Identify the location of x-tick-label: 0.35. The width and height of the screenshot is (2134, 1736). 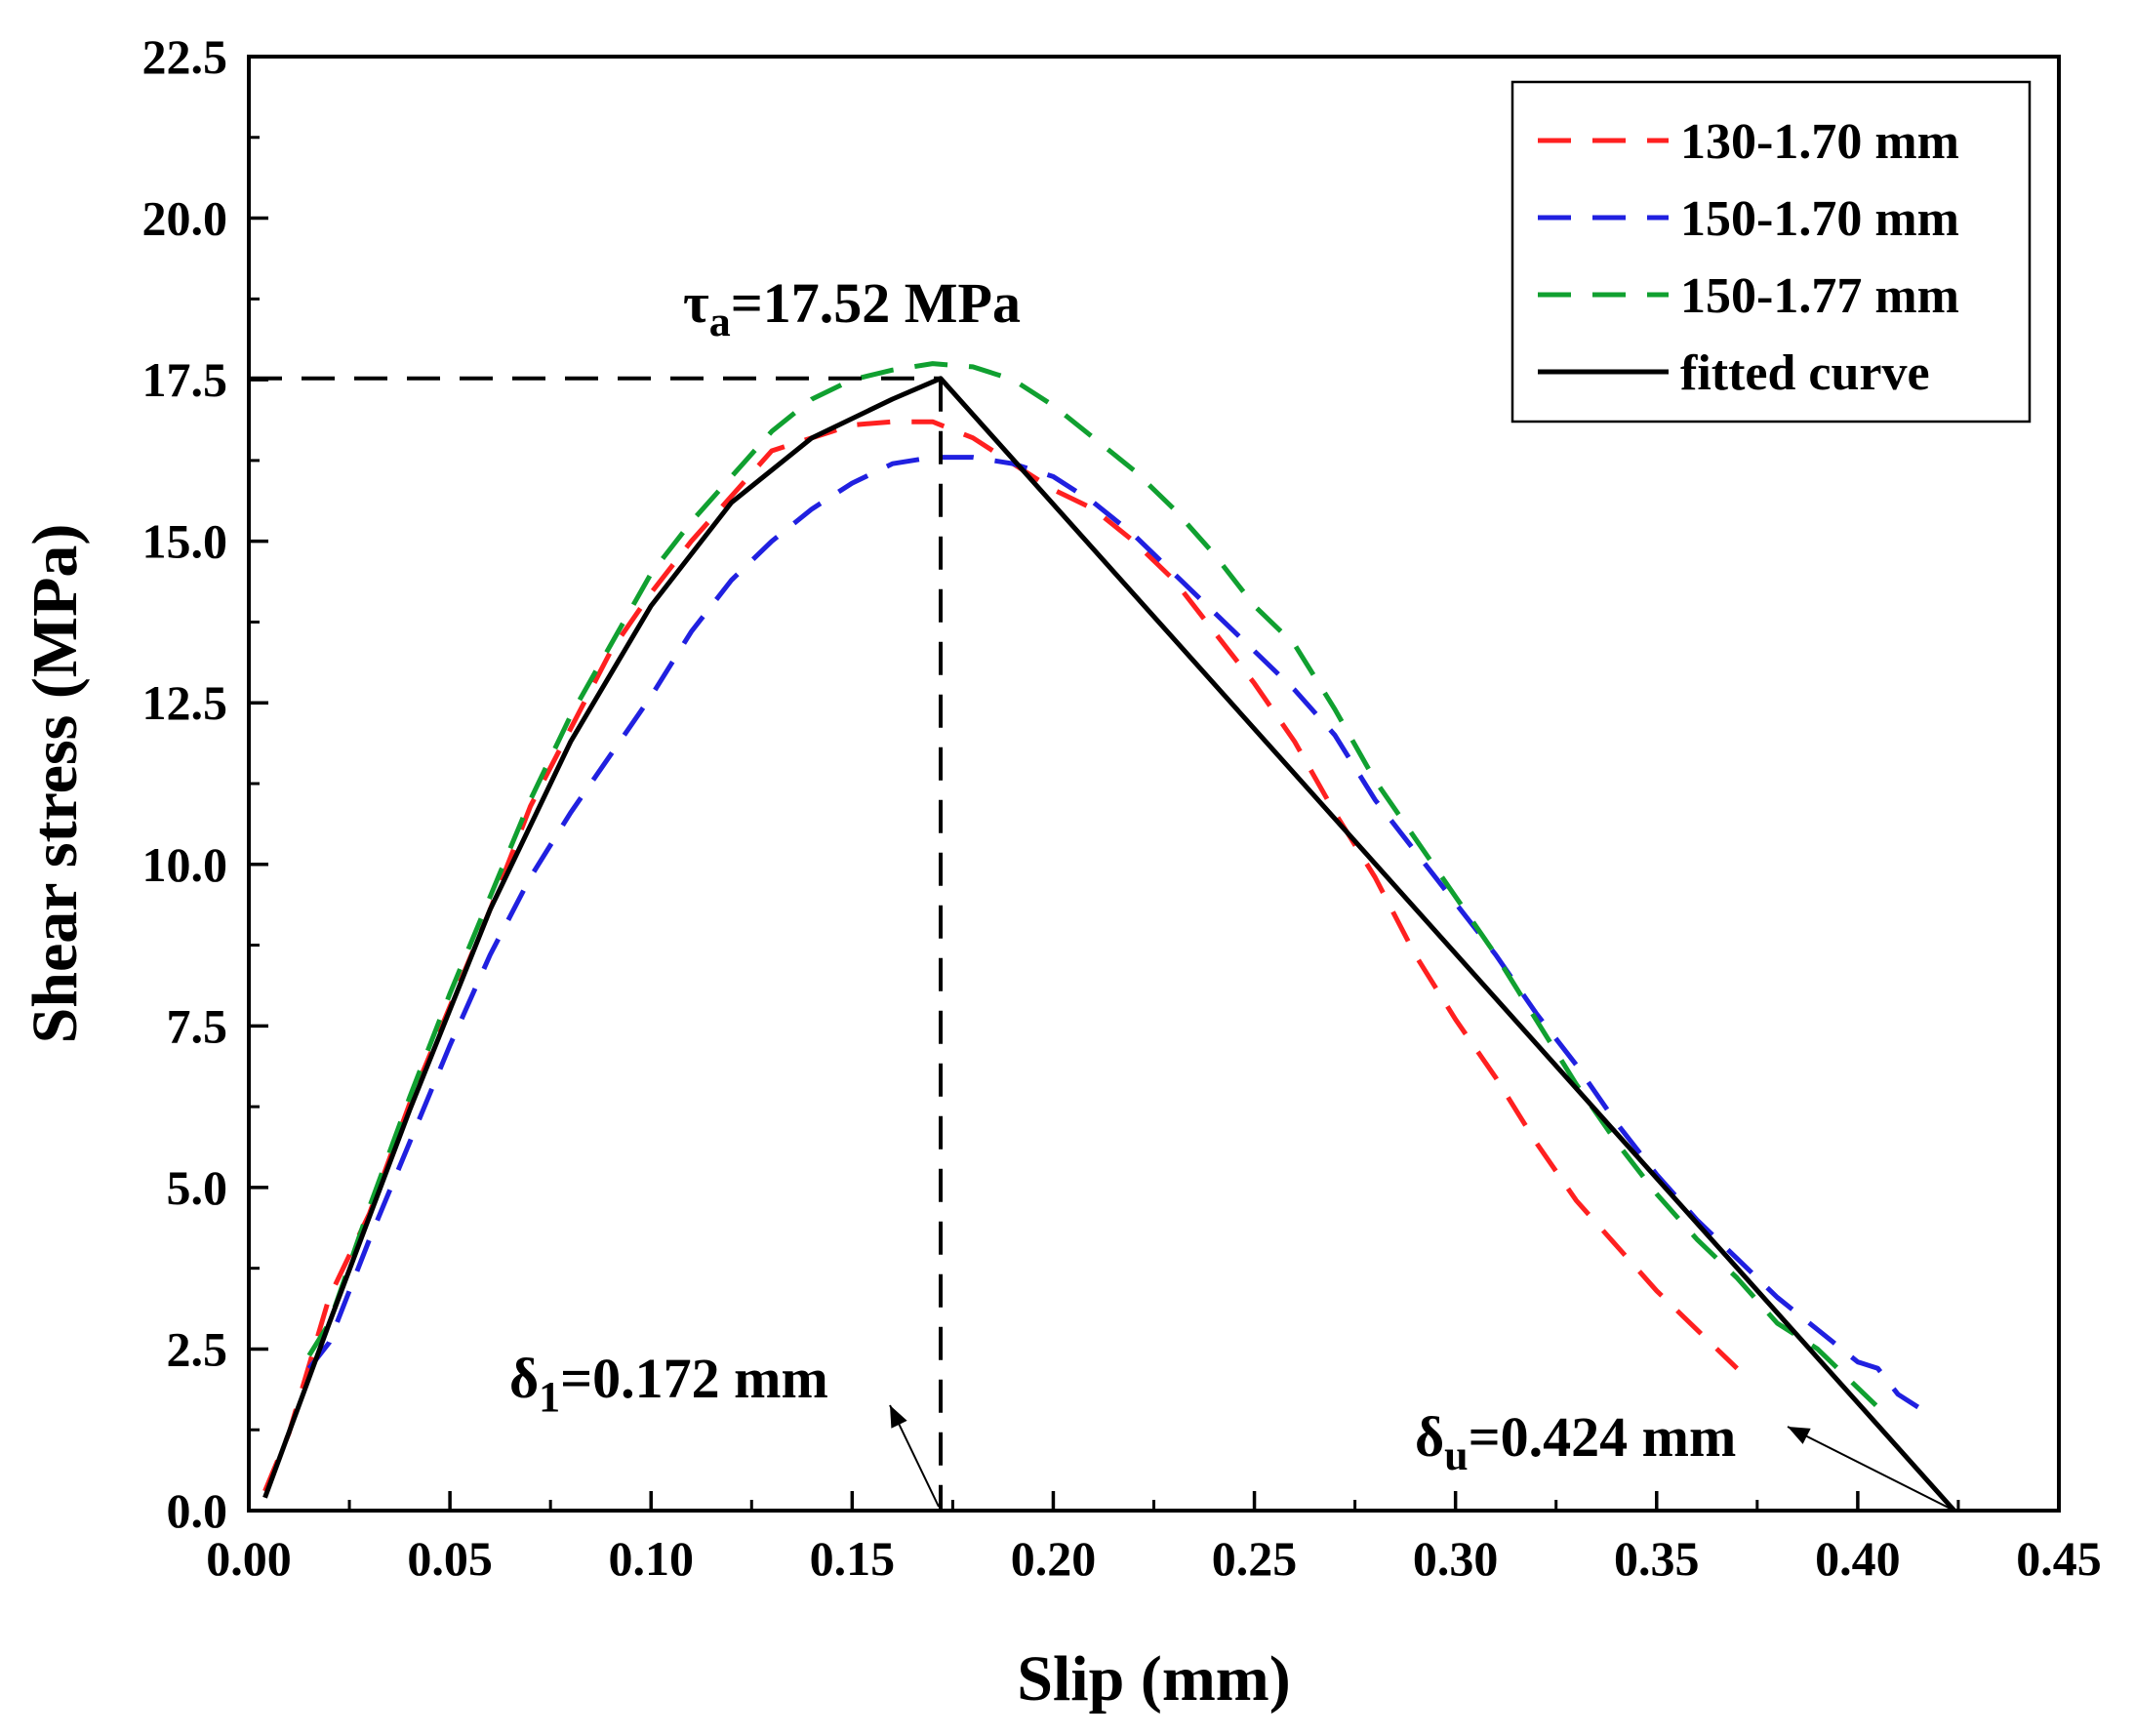
(1657, 1558).